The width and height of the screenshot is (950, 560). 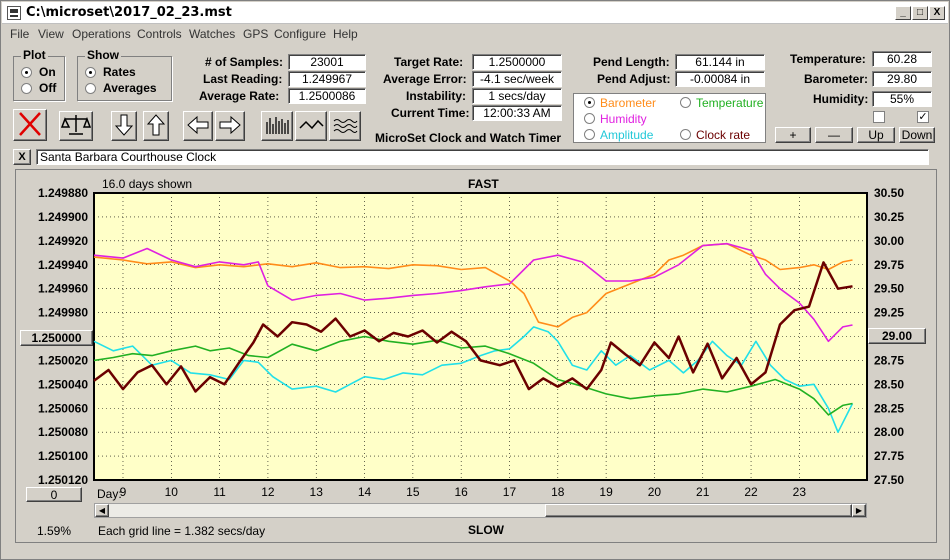 What do you see at coordinates (345, 34) in the screenshot?
I see `menu-help: Help` at bounding box center [345, 34].